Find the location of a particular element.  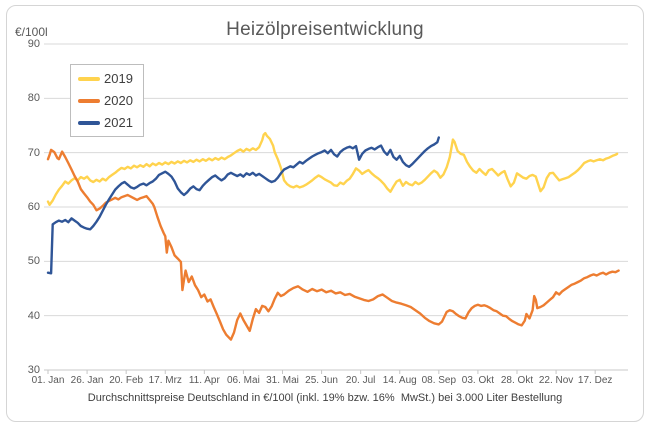

x-tick-label: 28. Okt is located at coordinates (517, 380).